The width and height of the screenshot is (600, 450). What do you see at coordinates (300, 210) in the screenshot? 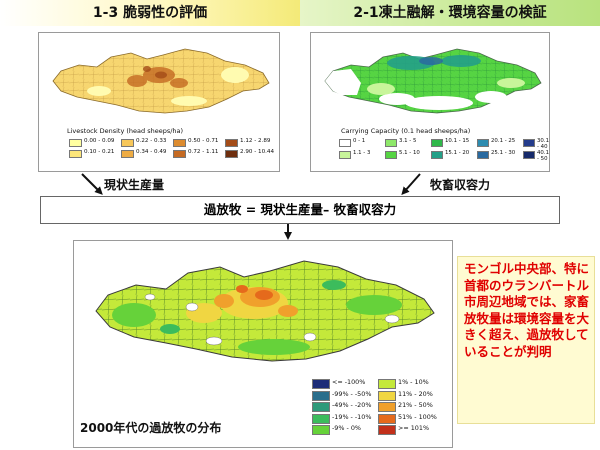
I see `overgrazing-formula: 過放牧 = 現状生産量– 牧畜収容力` at bounding box center [300, 210].